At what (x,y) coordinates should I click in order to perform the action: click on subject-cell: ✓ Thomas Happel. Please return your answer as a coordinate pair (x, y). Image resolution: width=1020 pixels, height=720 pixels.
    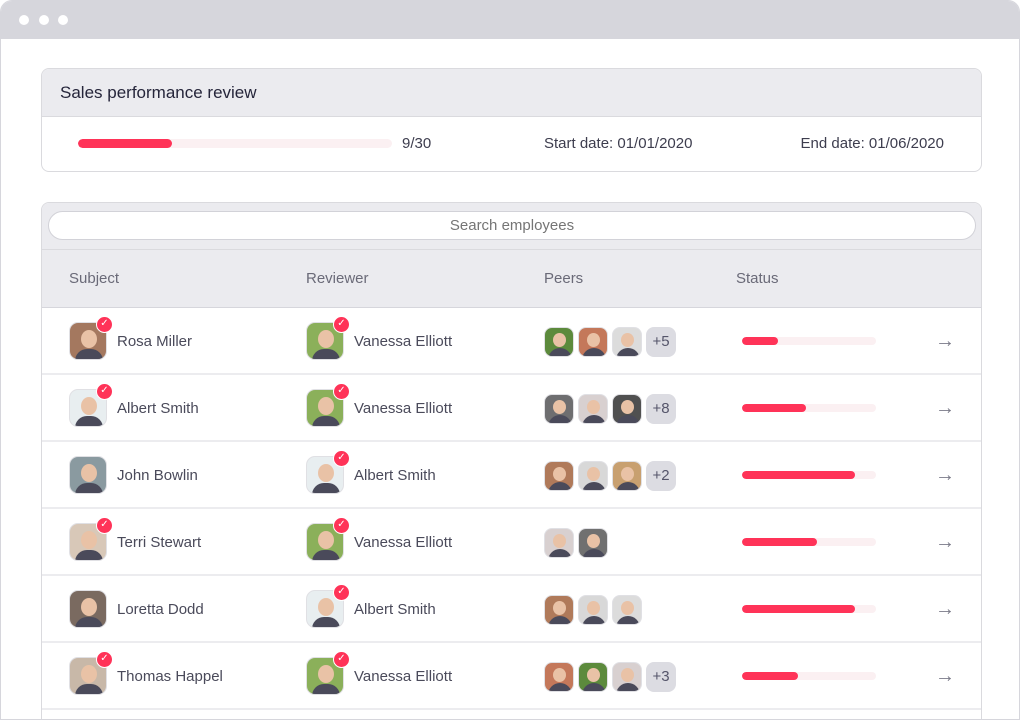
    Looking at the image, I should click on (146, 673).